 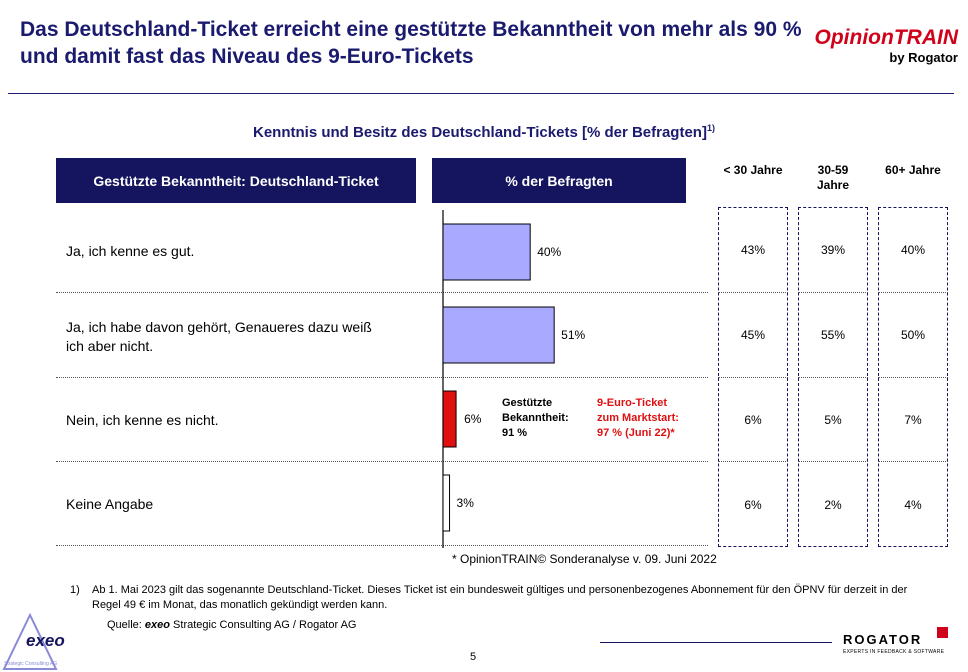 What do you see at coordinates (559, 180) in the screenshot?
I see `value-header: % der Befragten` at bounding box center [559, 180].